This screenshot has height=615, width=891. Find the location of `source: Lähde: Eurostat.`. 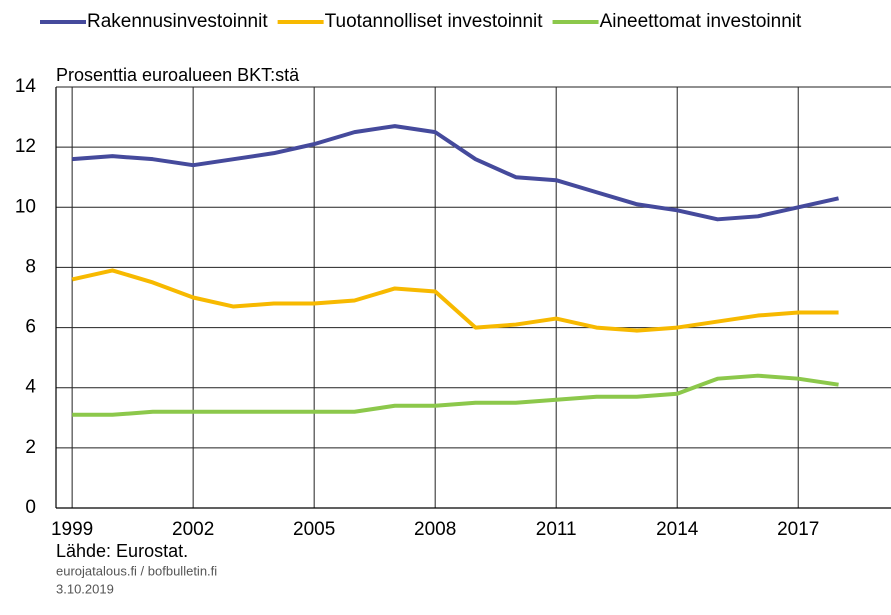

source: Lähde: Eurostat. is located at coordinates (122, 551).